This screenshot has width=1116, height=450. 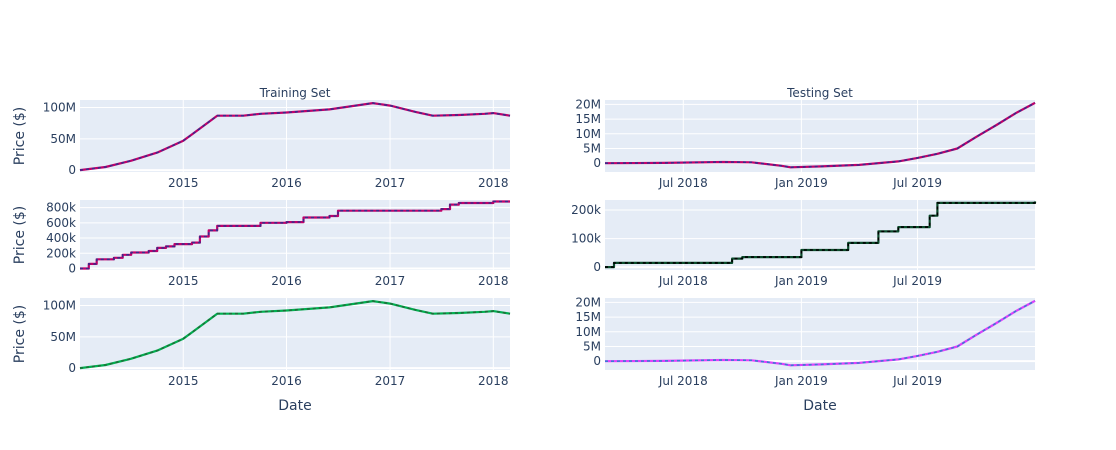 What do you see at coordinates (61, 223) in the screenshot?
I see `y-tick-label: 600k` at bounding box center [61, 223].